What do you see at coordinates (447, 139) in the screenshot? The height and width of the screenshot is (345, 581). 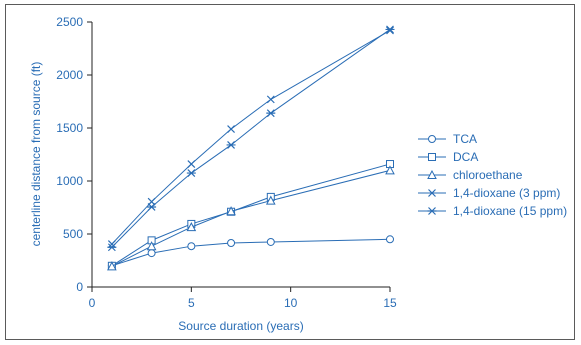 I see `legend-entry: TCA` at bounding box center [447, 139].